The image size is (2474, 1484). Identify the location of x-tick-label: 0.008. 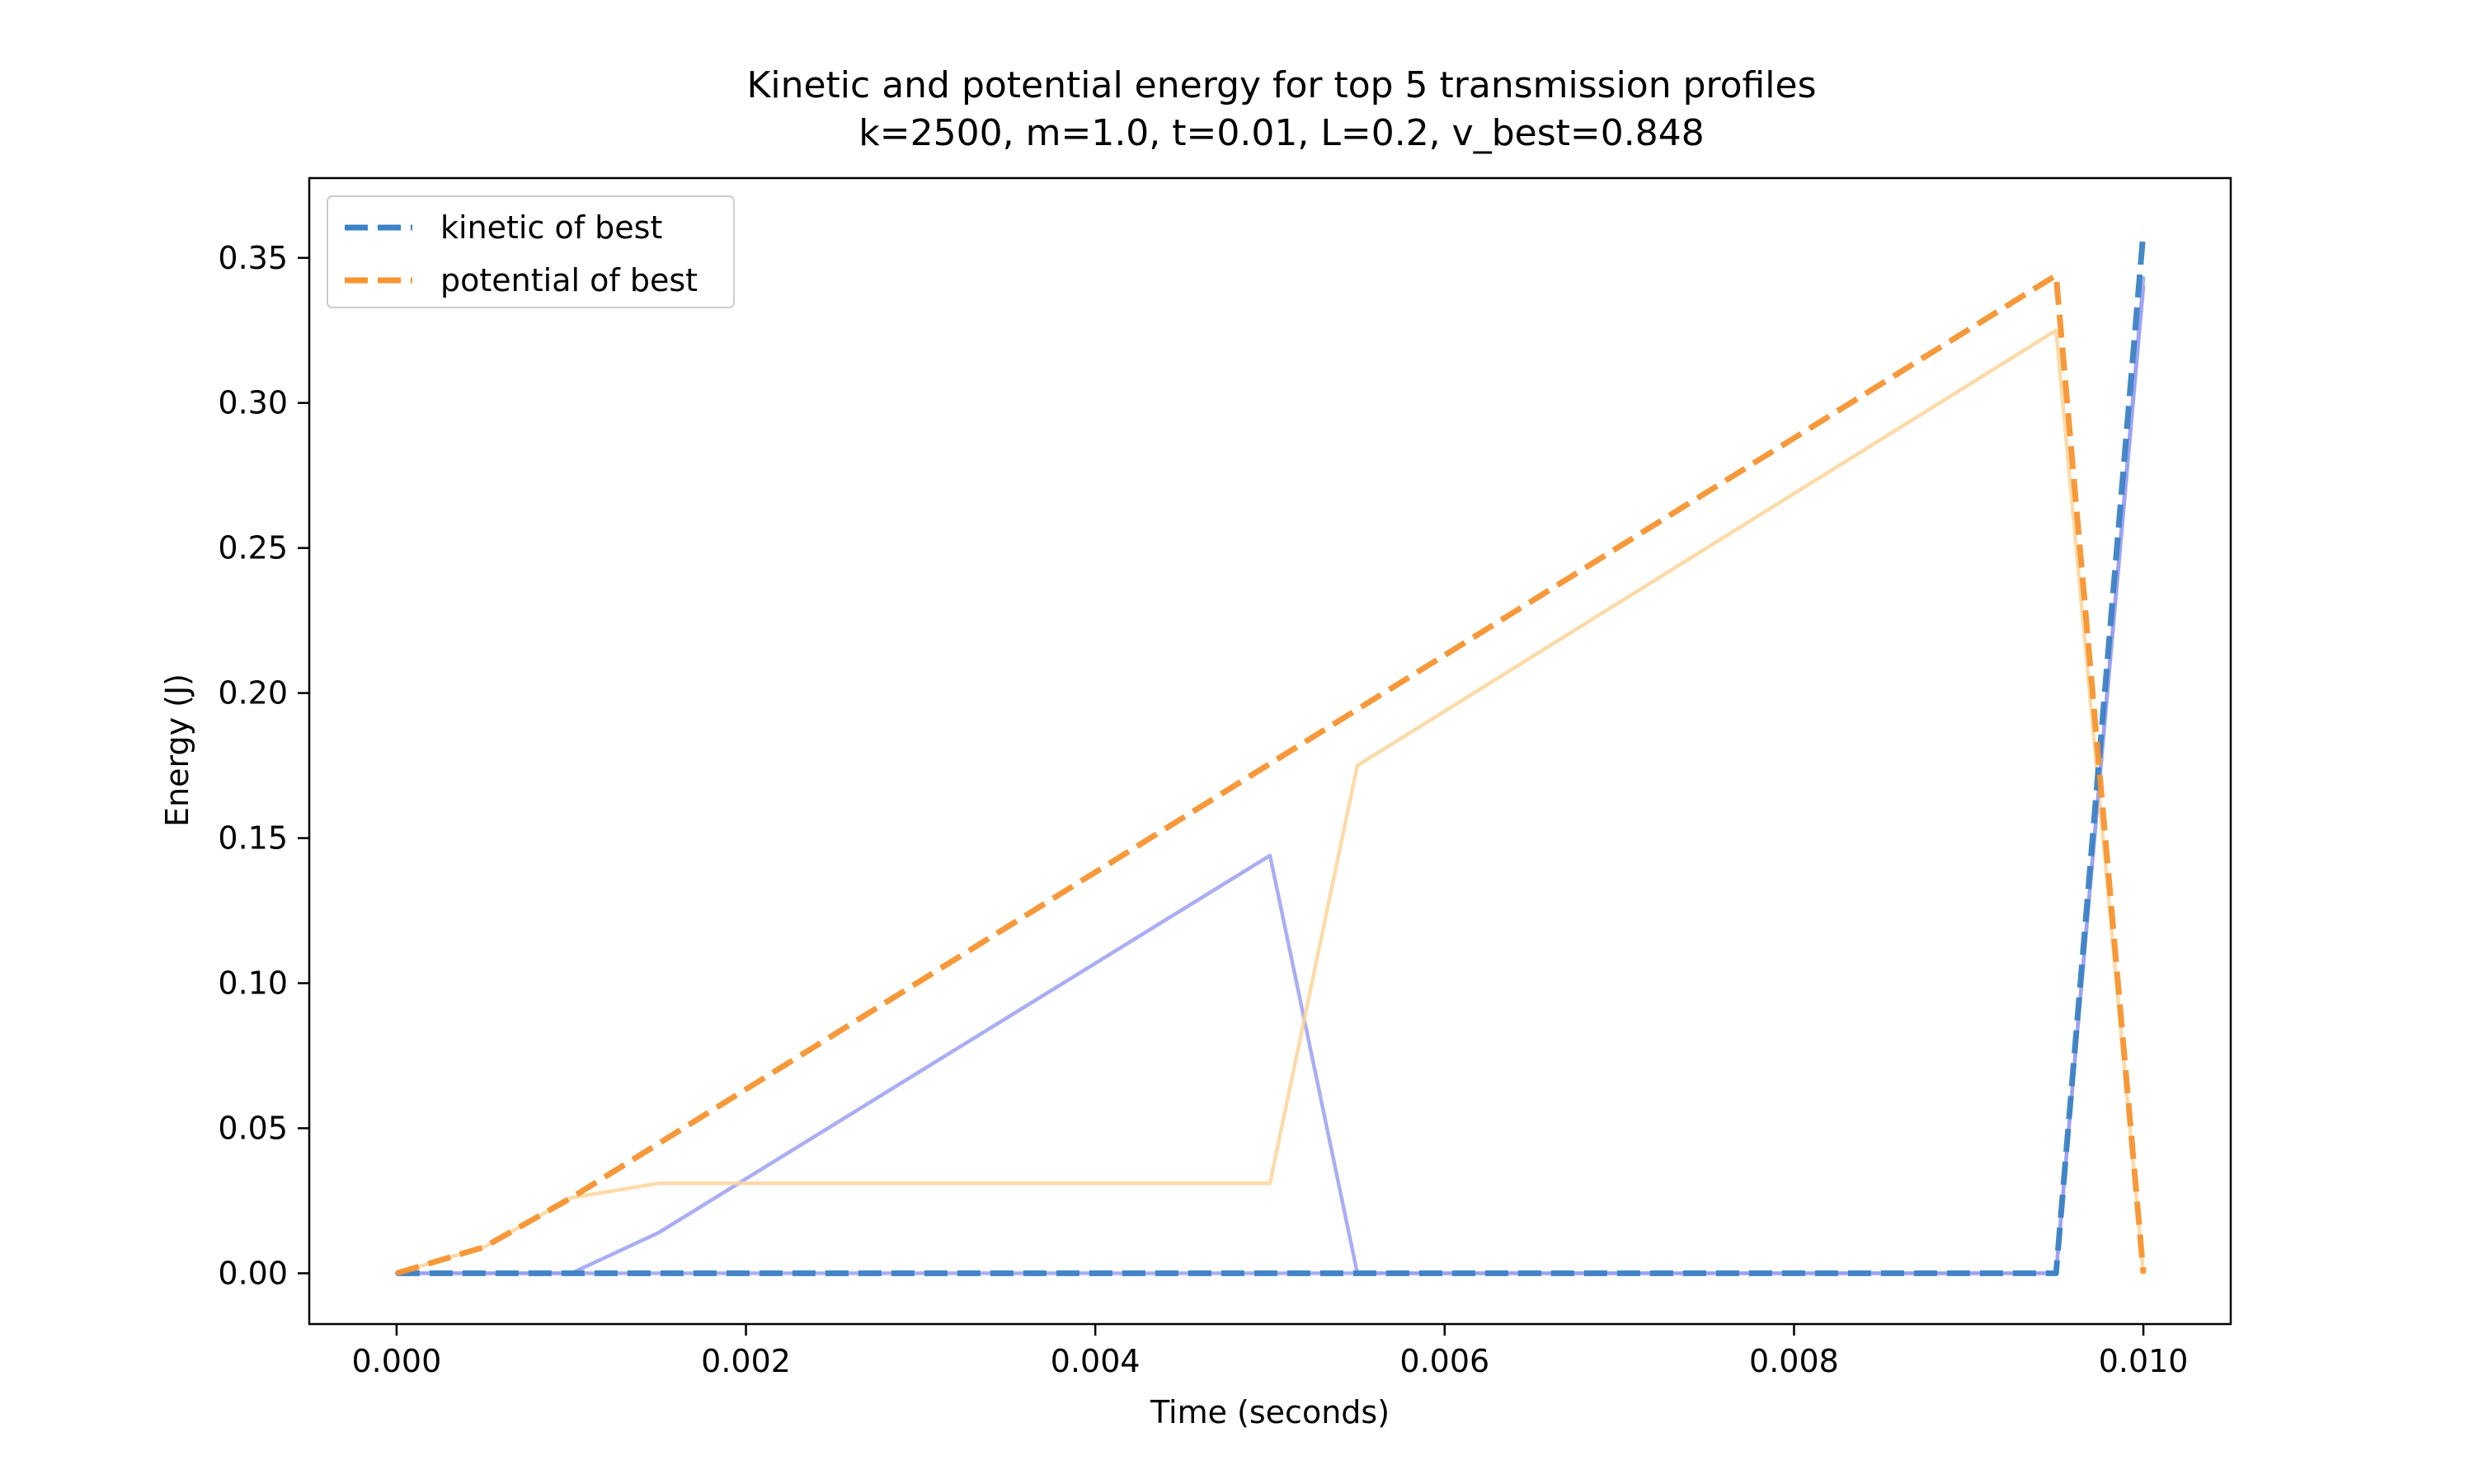
(1794, 1361).